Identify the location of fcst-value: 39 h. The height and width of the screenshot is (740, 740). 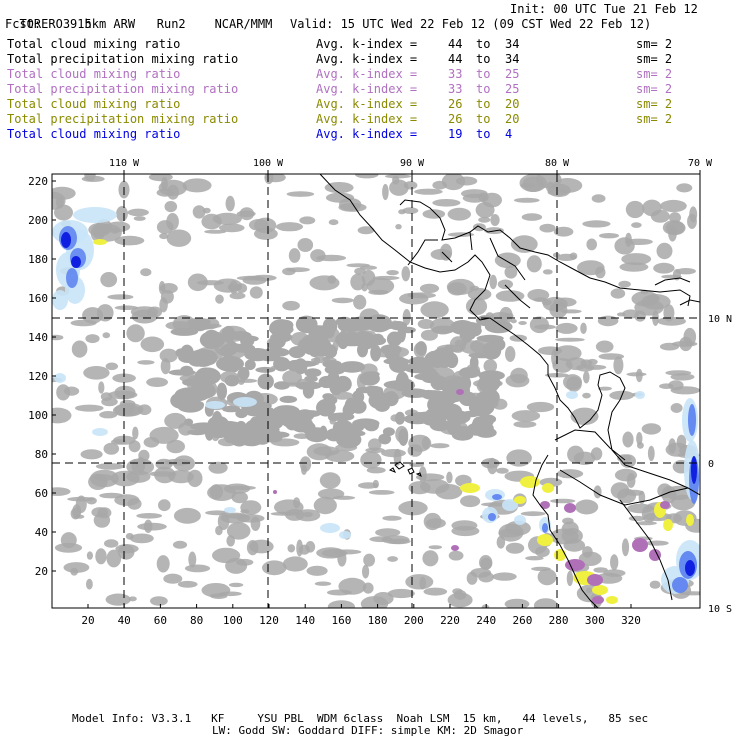
(77, 24).